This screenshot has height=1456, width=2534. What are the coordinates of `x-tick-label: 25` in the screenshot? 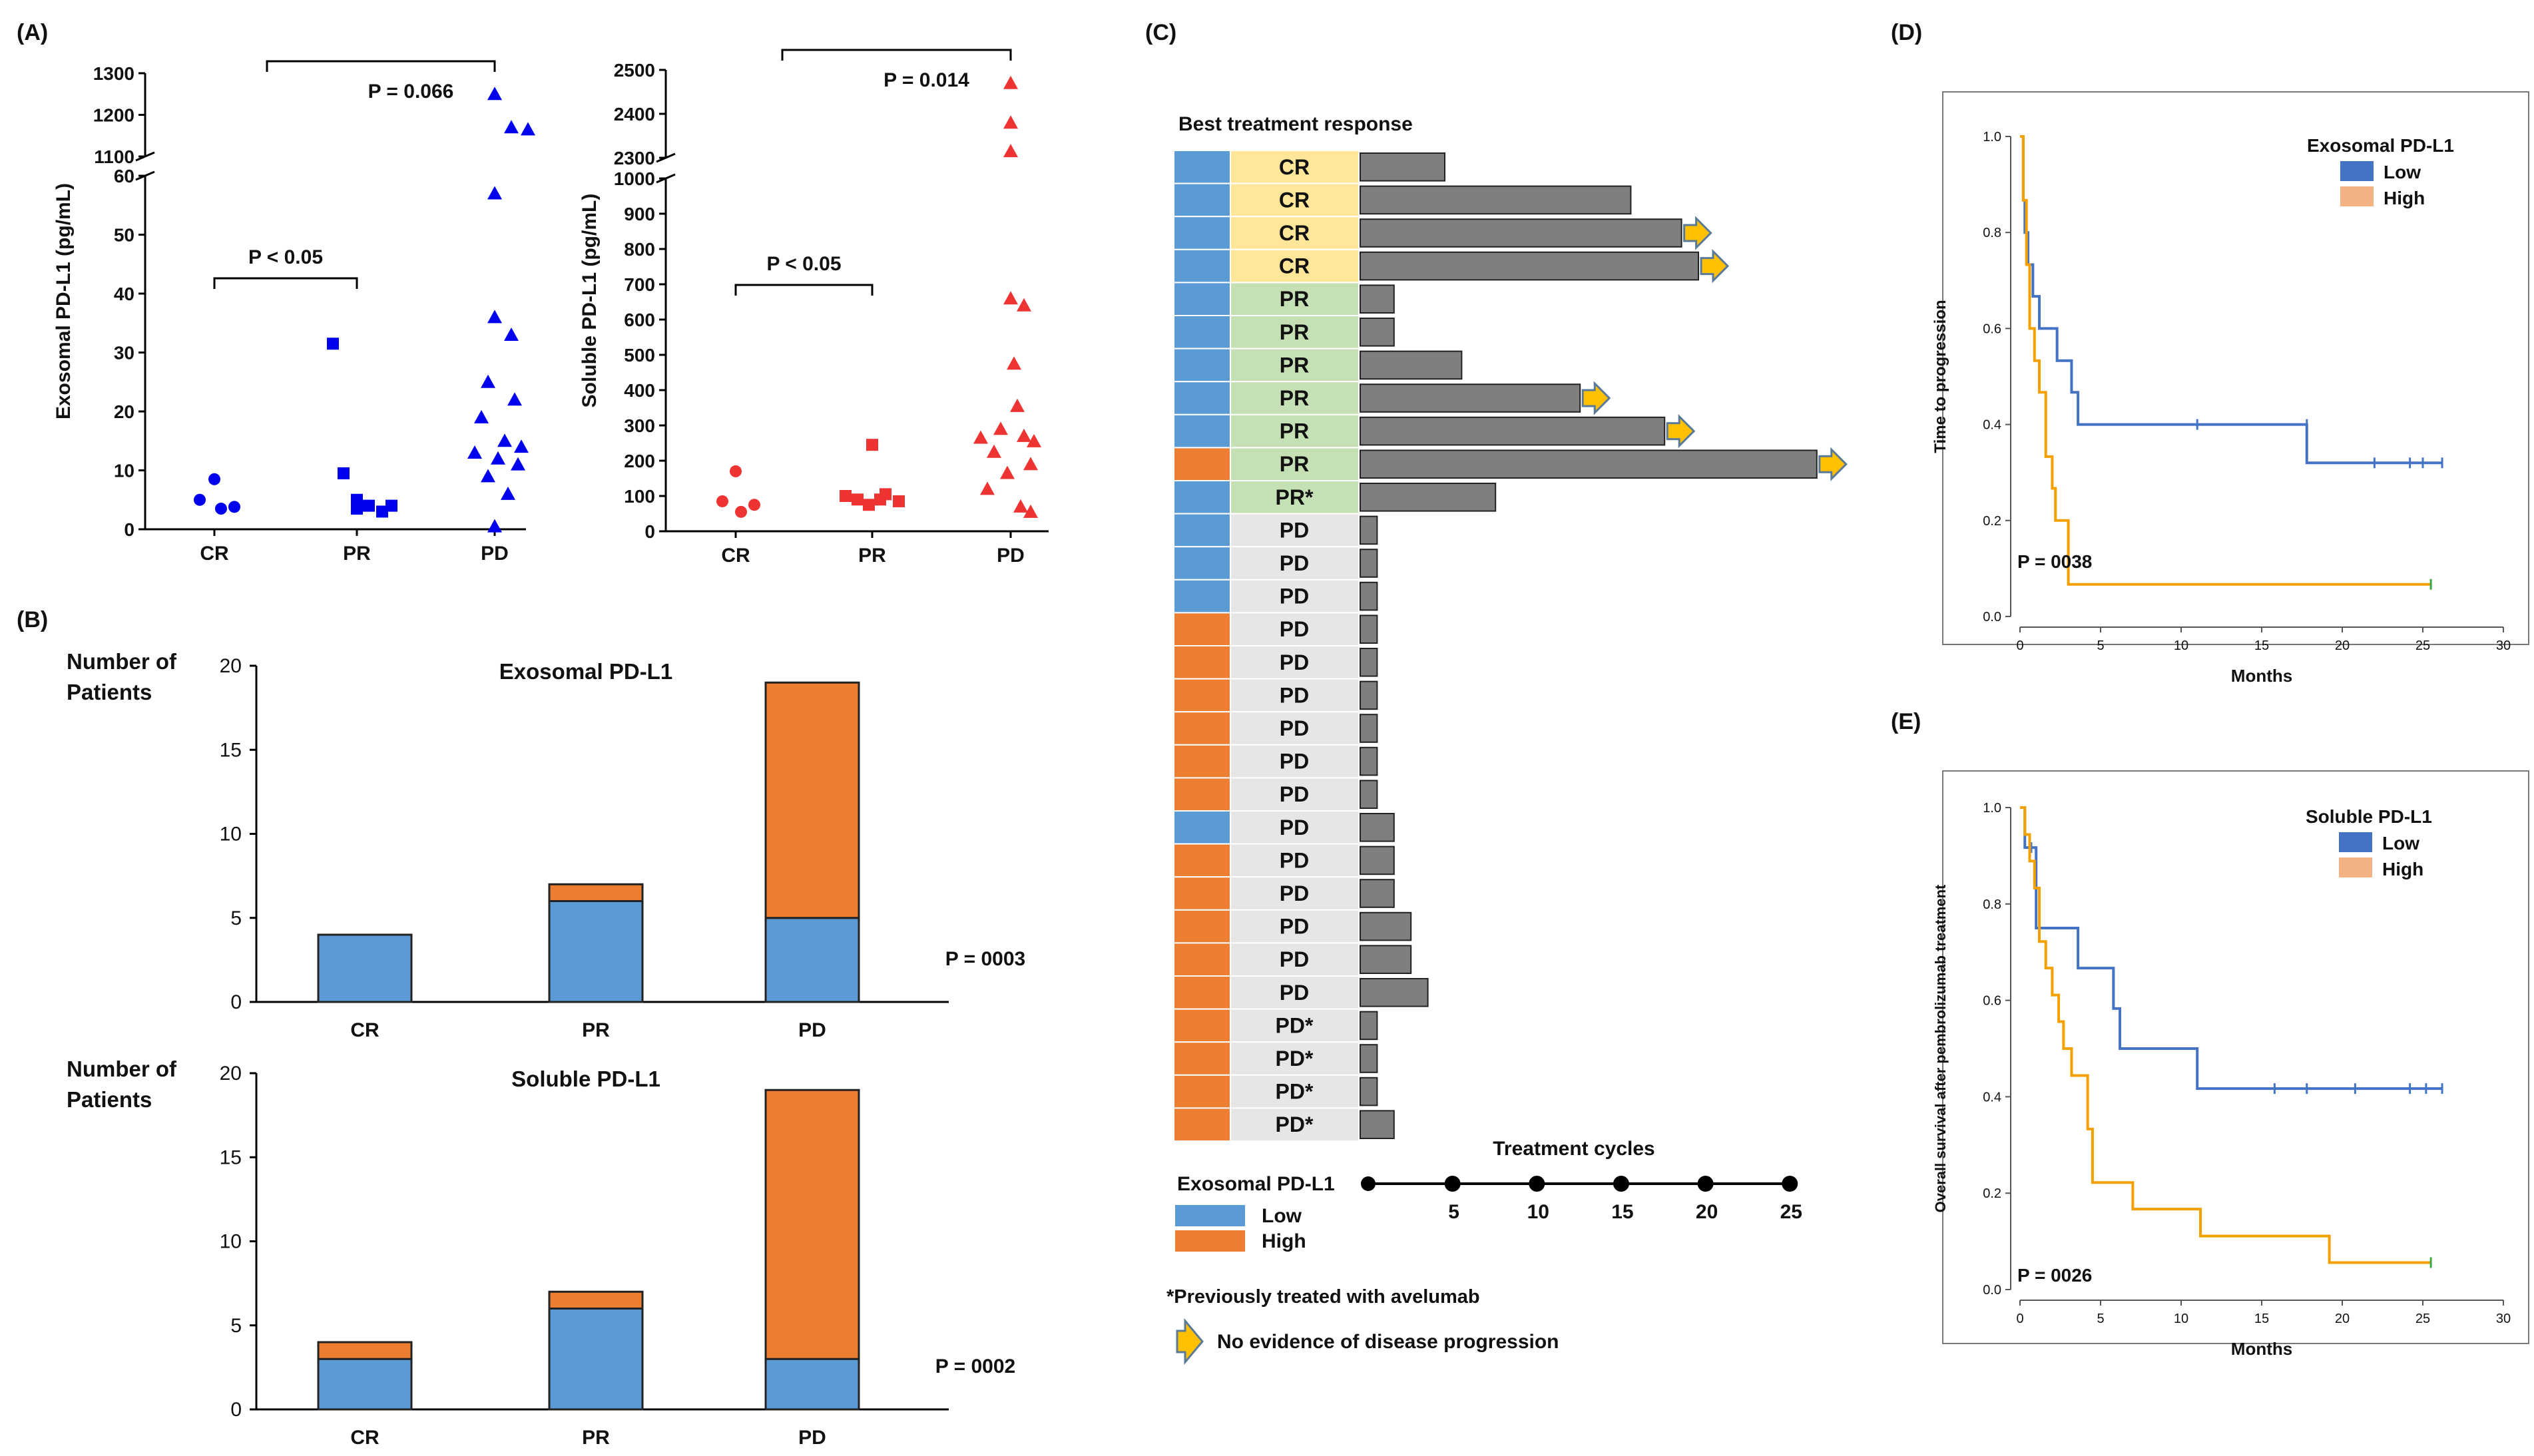 It's located at (2422, 1319).